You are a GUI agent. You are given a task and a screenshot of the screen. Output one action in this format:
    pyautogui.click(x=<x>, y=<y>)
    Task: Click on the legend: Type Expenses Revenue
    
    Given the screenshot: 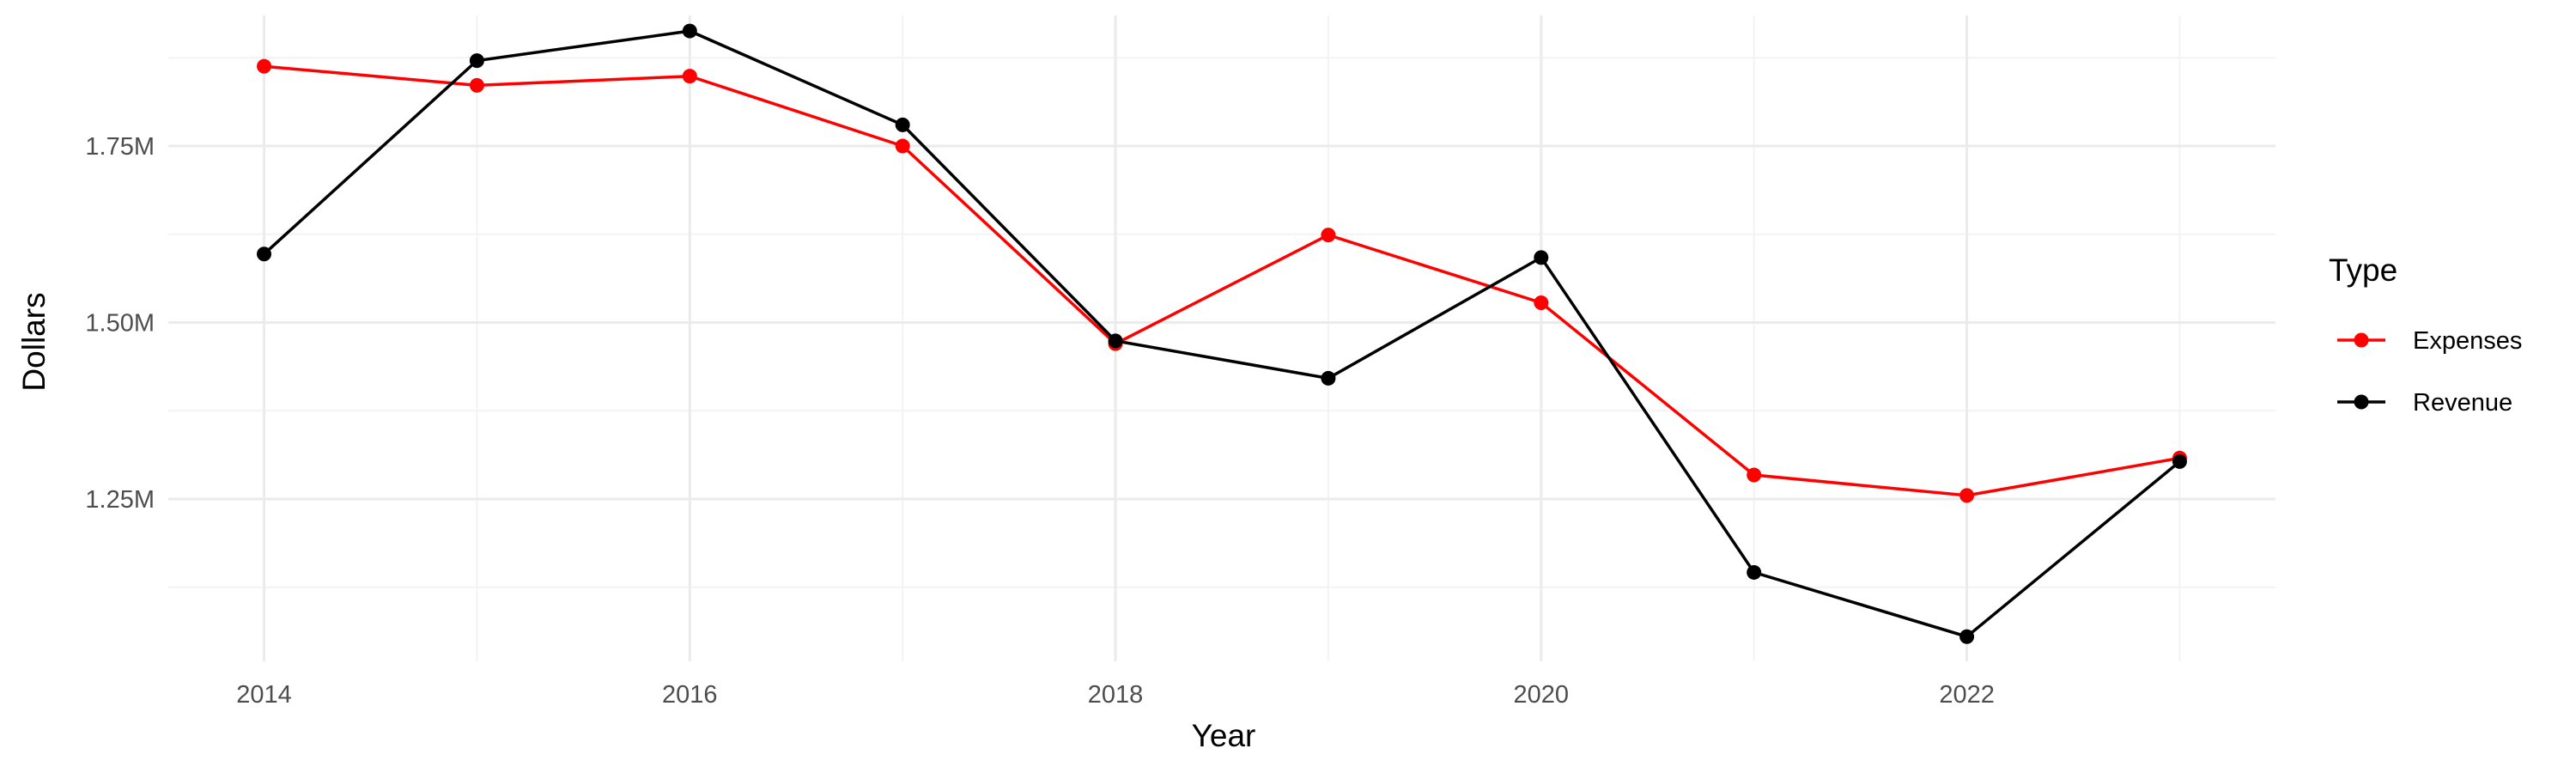 What is the action you would take?
    pyautogui.click(x=2426, y=335)
    